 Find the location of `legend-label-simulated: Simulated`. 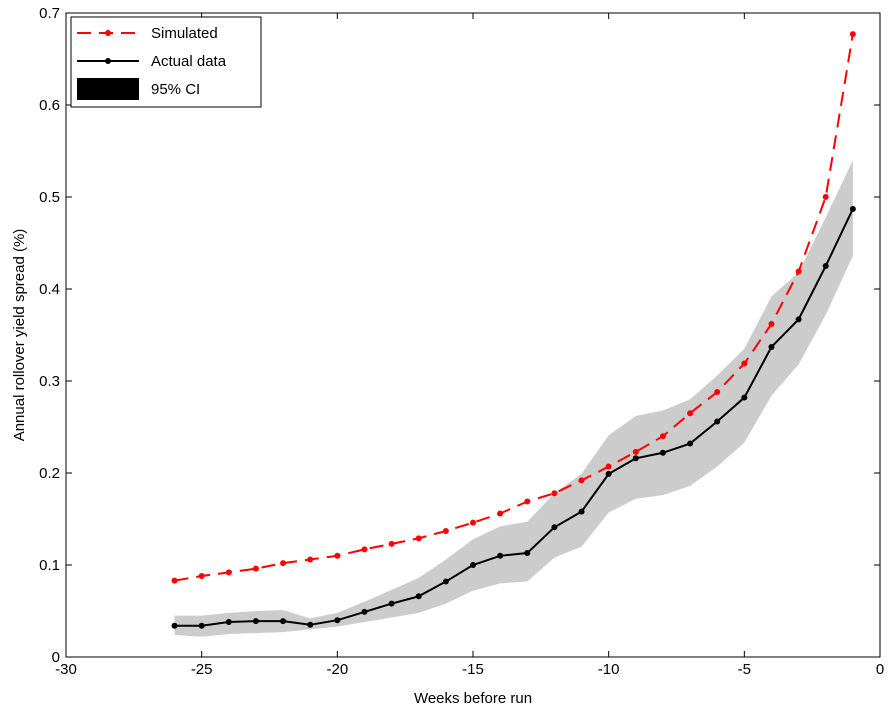

legend-label-simulated: Simulated is located at coordinates (184, 33).